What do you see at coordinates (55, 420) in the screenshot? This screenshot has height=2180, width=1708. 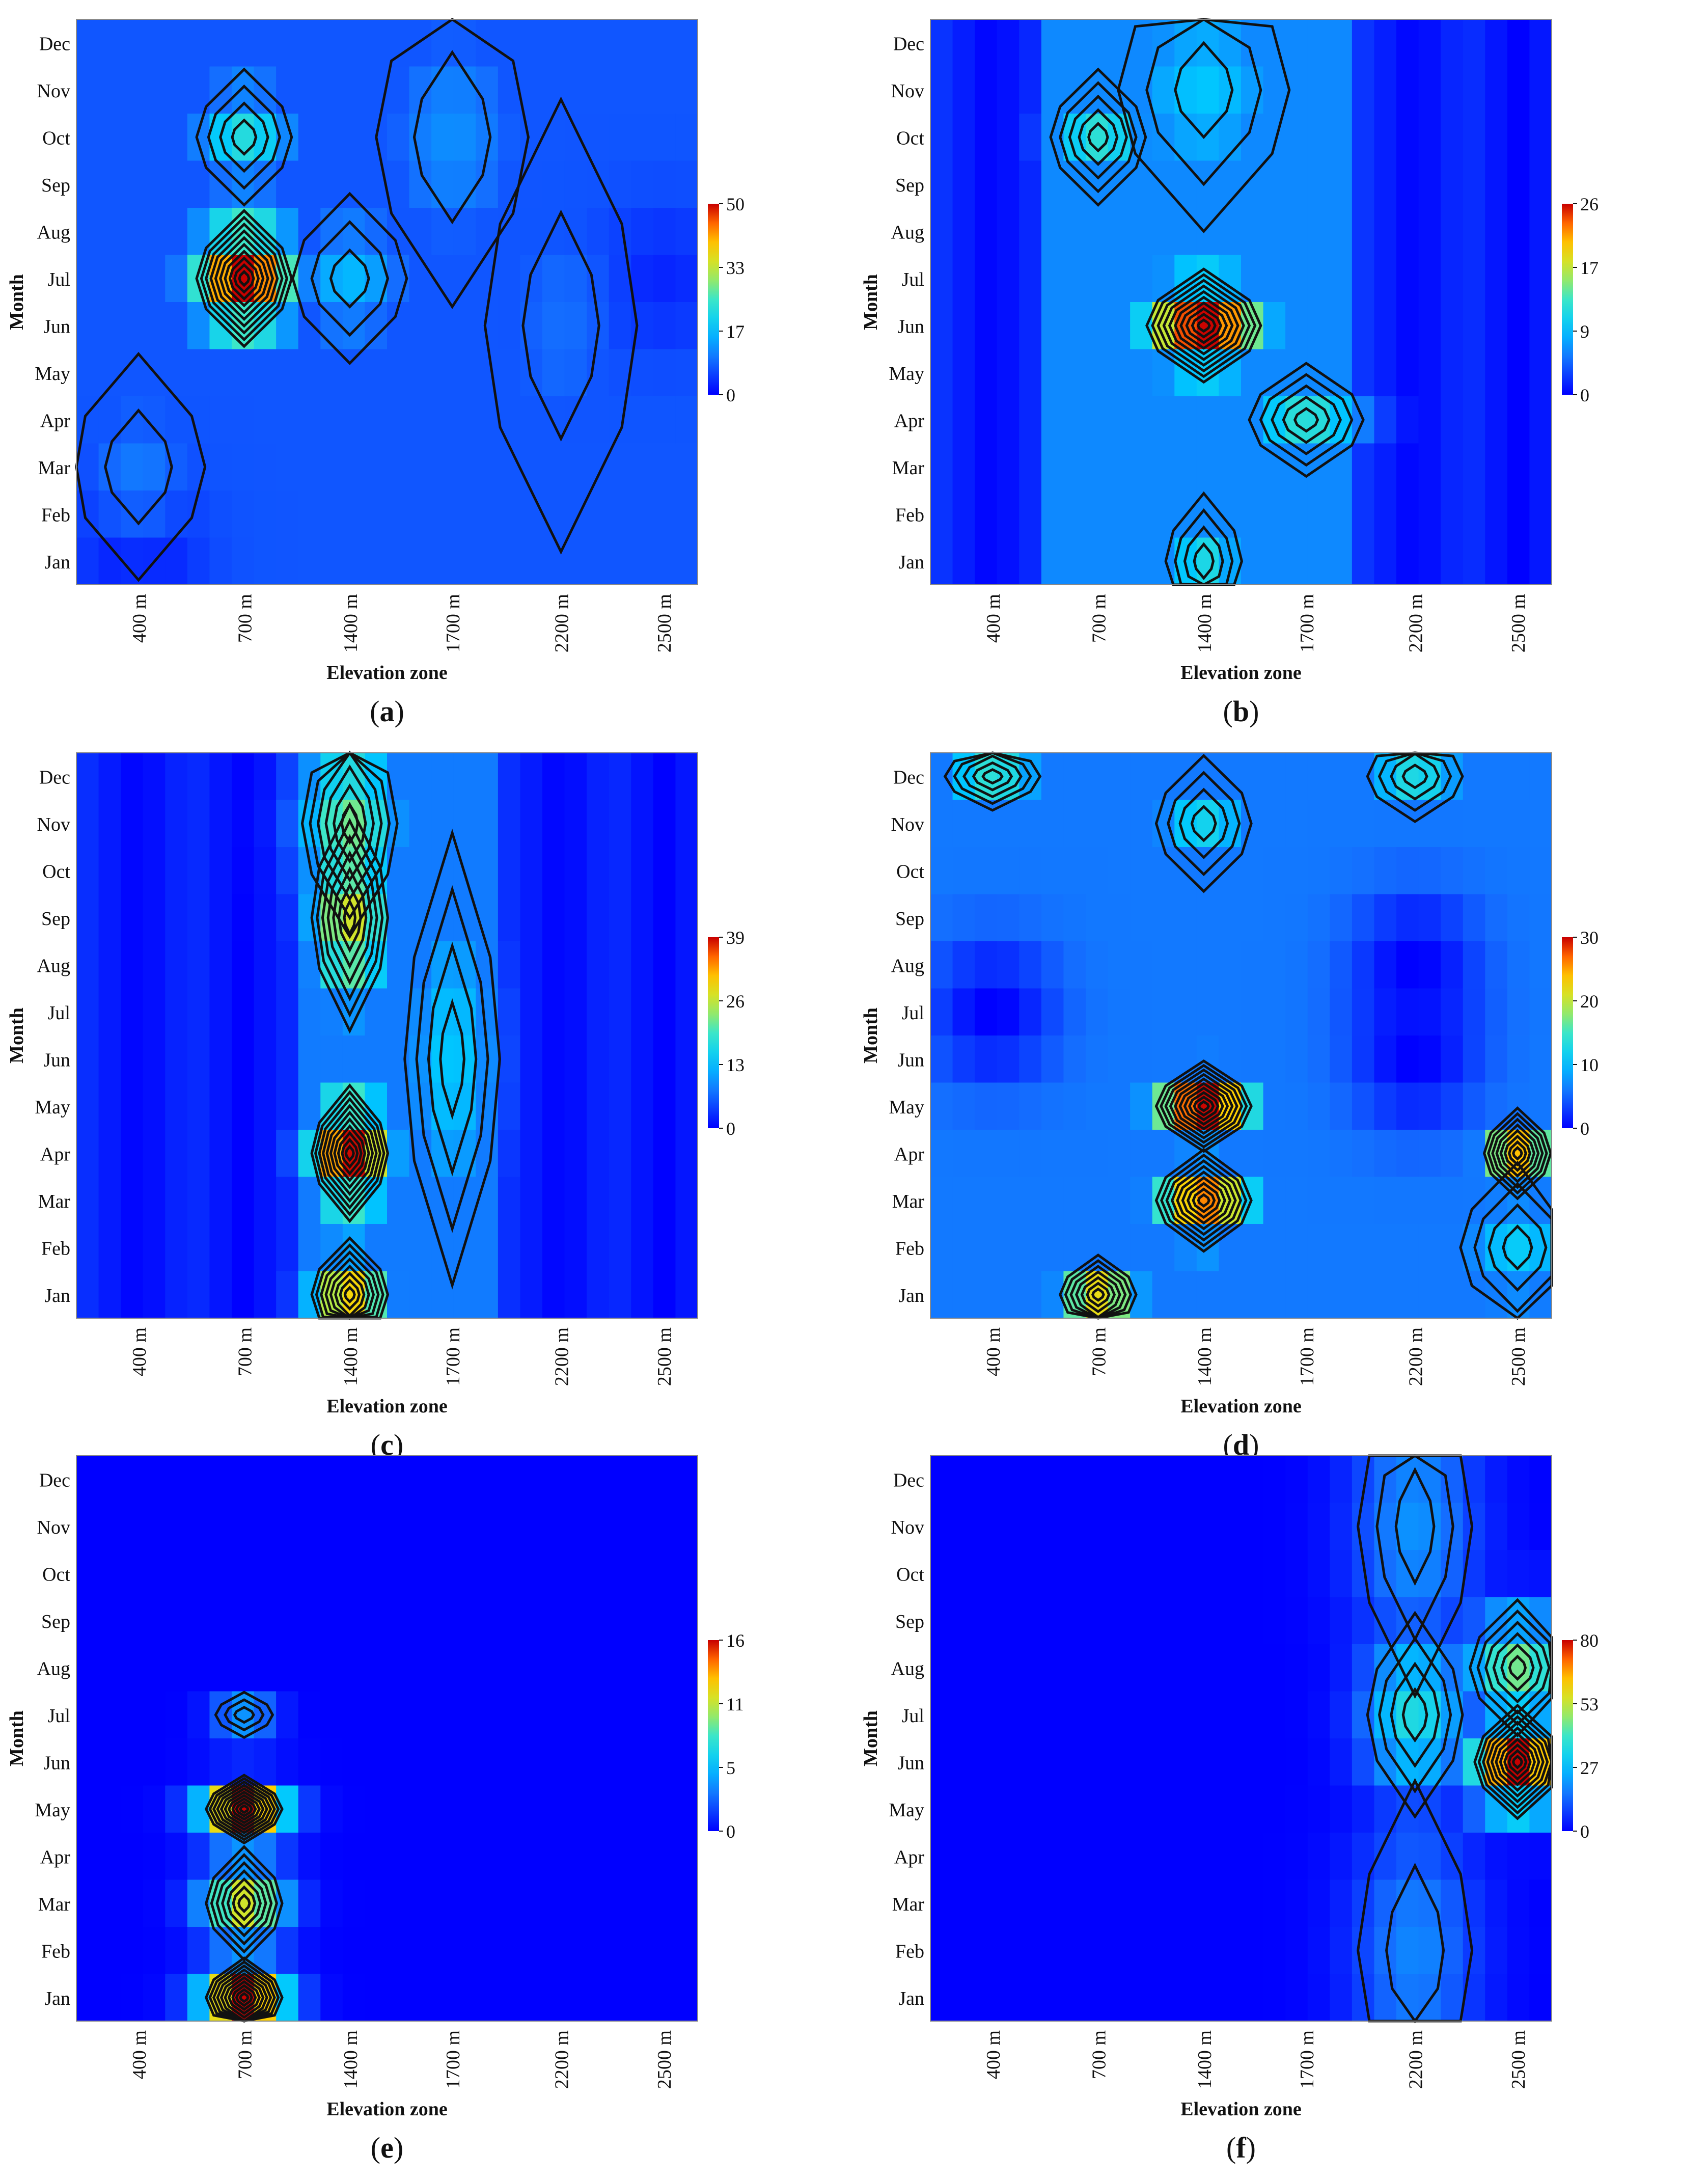 I see `y-tick-label: Apr` at bounding box center [55, 420].